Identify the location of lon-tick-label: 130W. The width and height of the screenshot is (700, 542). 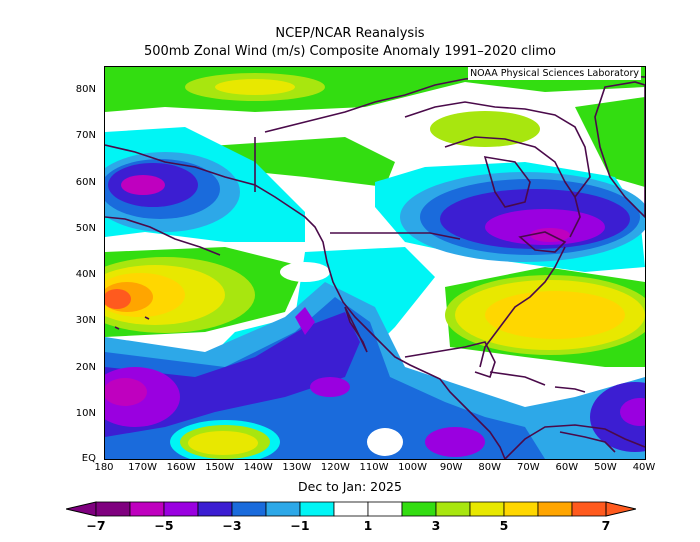
(297, 467).